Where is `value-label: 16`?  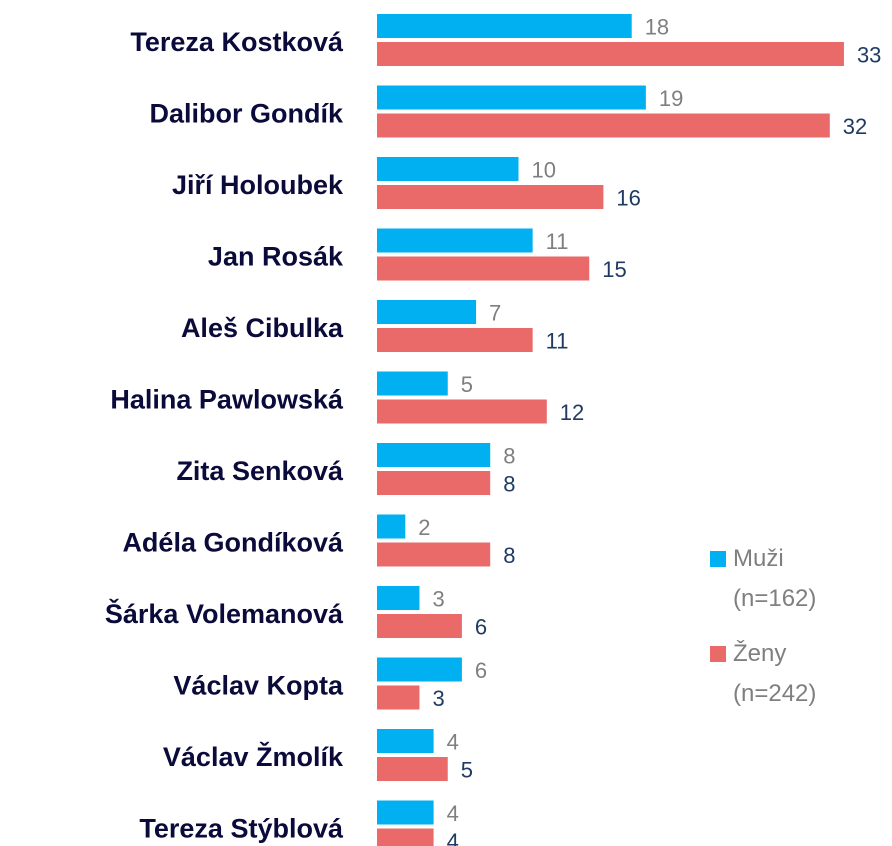 value-label: 16 is located at coordinates (628, 198).